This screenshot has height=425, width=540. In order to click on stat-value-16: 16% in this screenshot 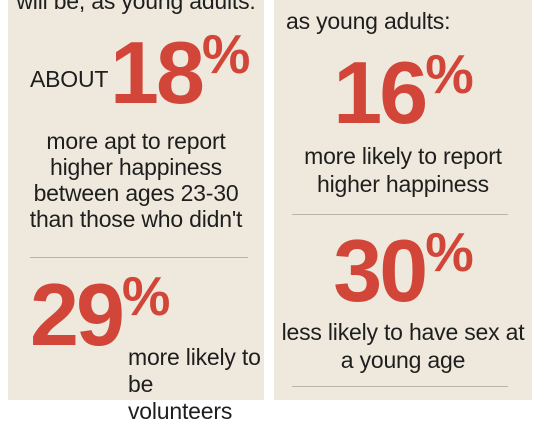, I will do `click(403, 92)`.